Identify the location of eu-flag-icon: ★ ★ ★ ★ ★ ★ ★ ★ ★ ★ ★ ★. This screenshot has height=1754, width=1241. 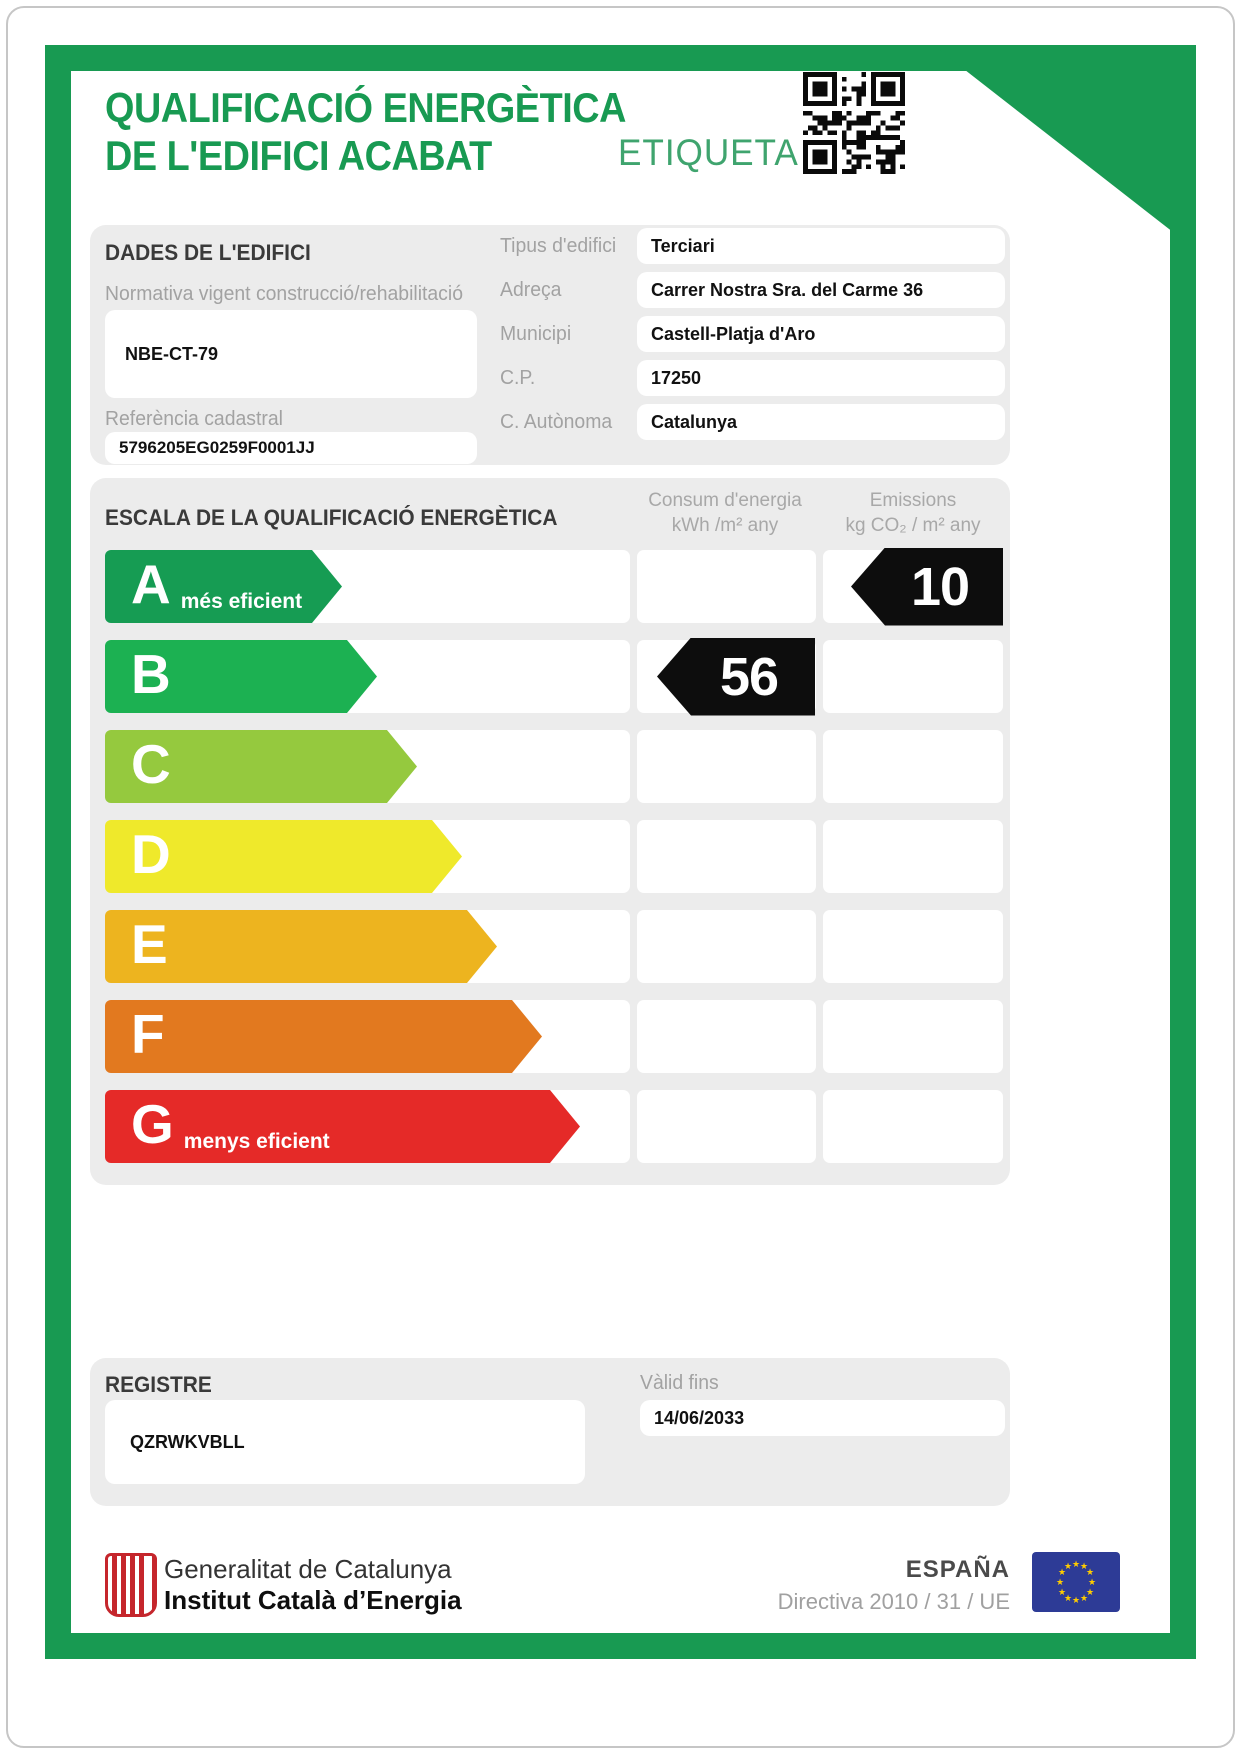
(1076, 1582).